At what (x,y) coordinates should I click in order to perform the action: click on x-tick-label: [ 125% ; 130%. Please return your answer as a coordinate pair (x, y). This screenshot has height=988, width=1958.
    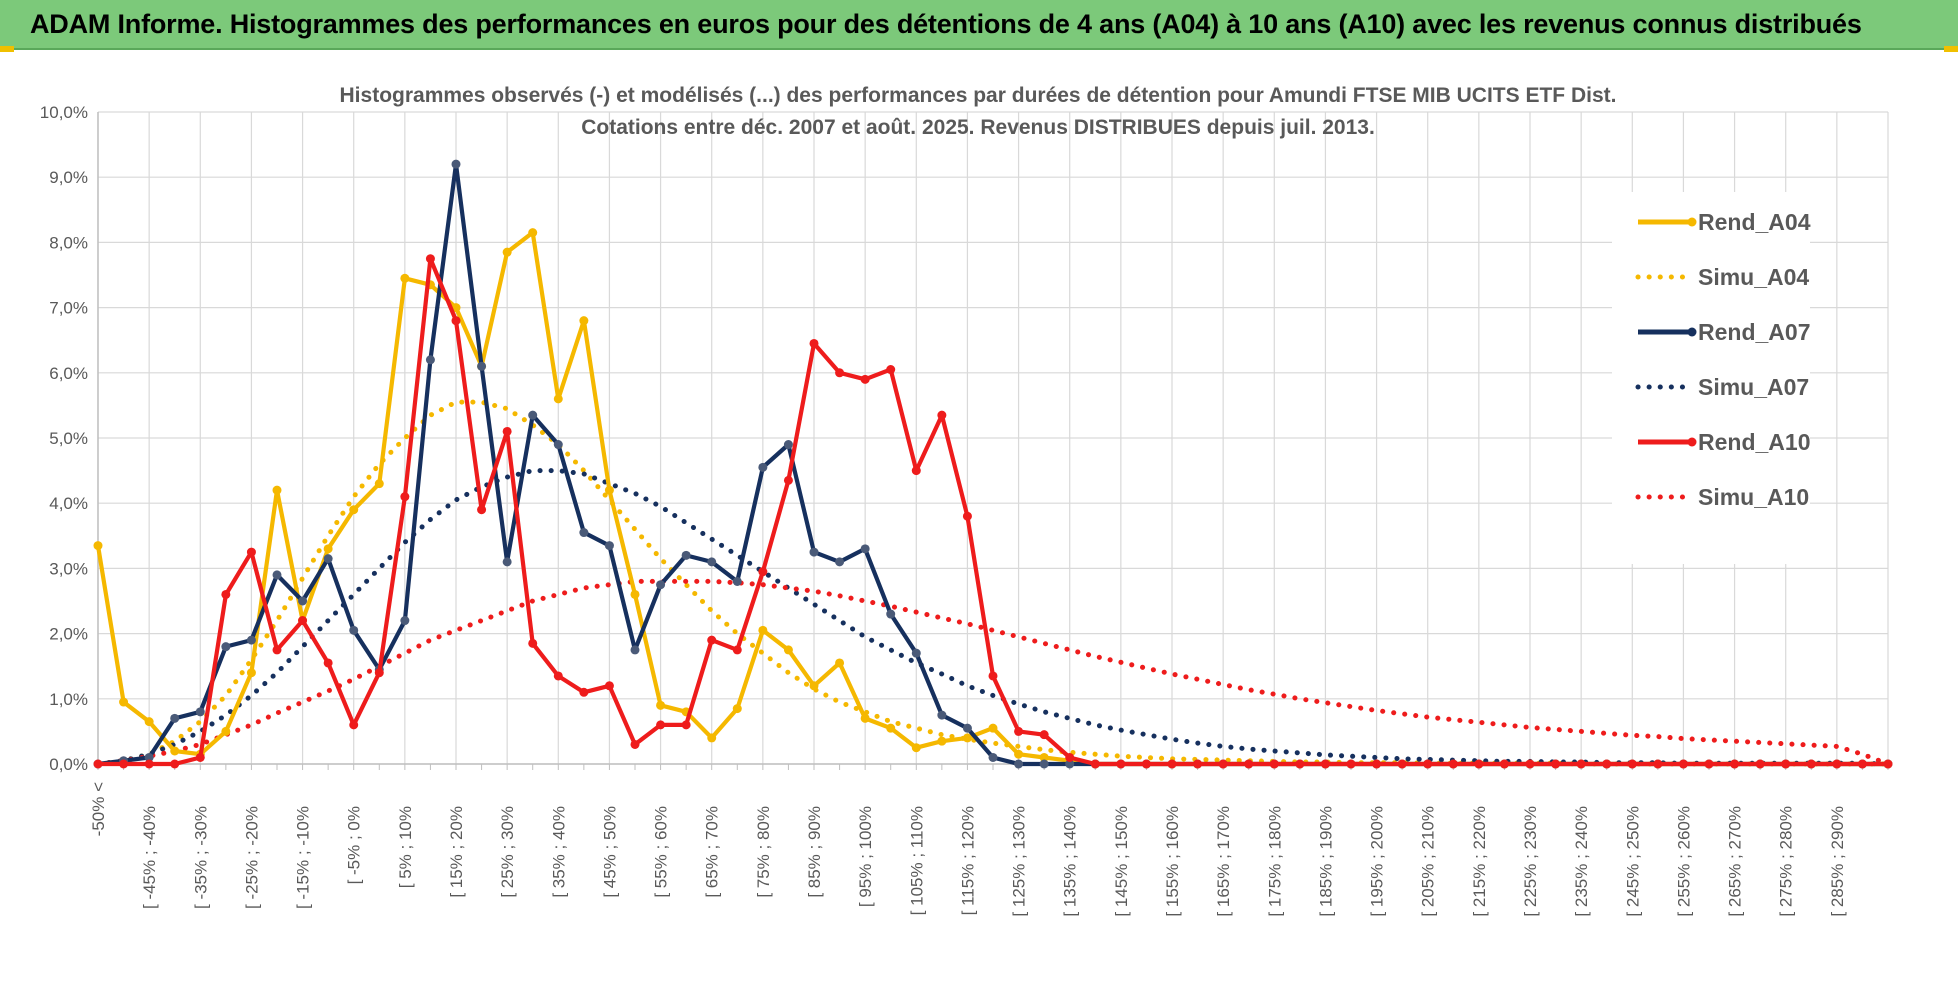
    Looking at the image, I should click on (1019, 861).